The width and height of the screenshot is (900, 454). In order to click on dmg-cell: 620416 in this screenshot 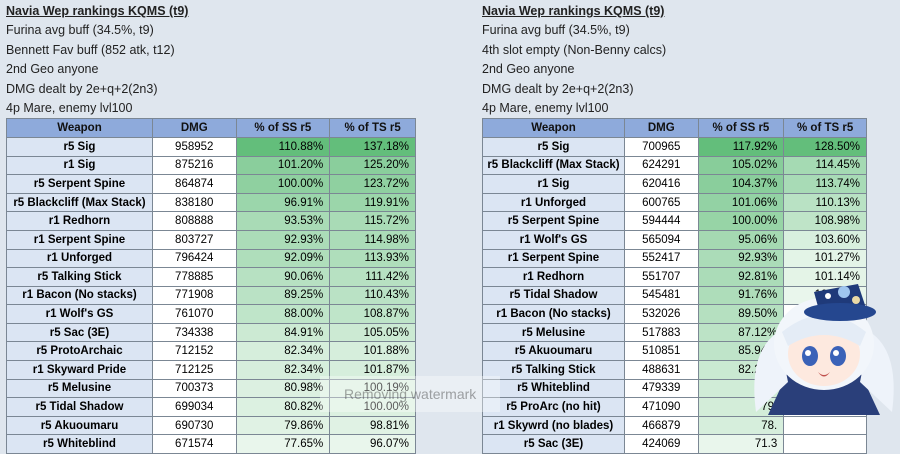, I will do `click(661, 184)`.